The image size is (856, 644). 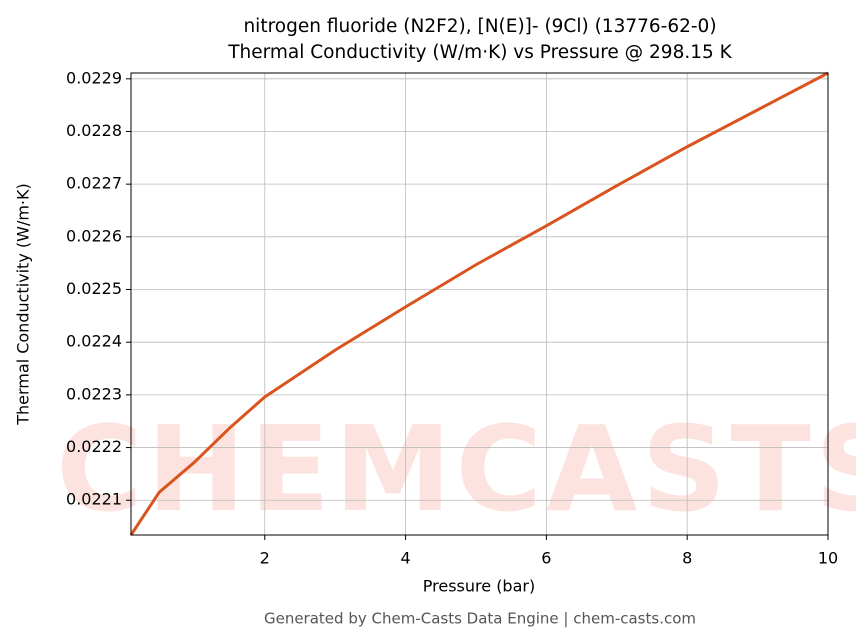 I want to click on y-tick-label: 0.0227, so click(x=94, y=183).